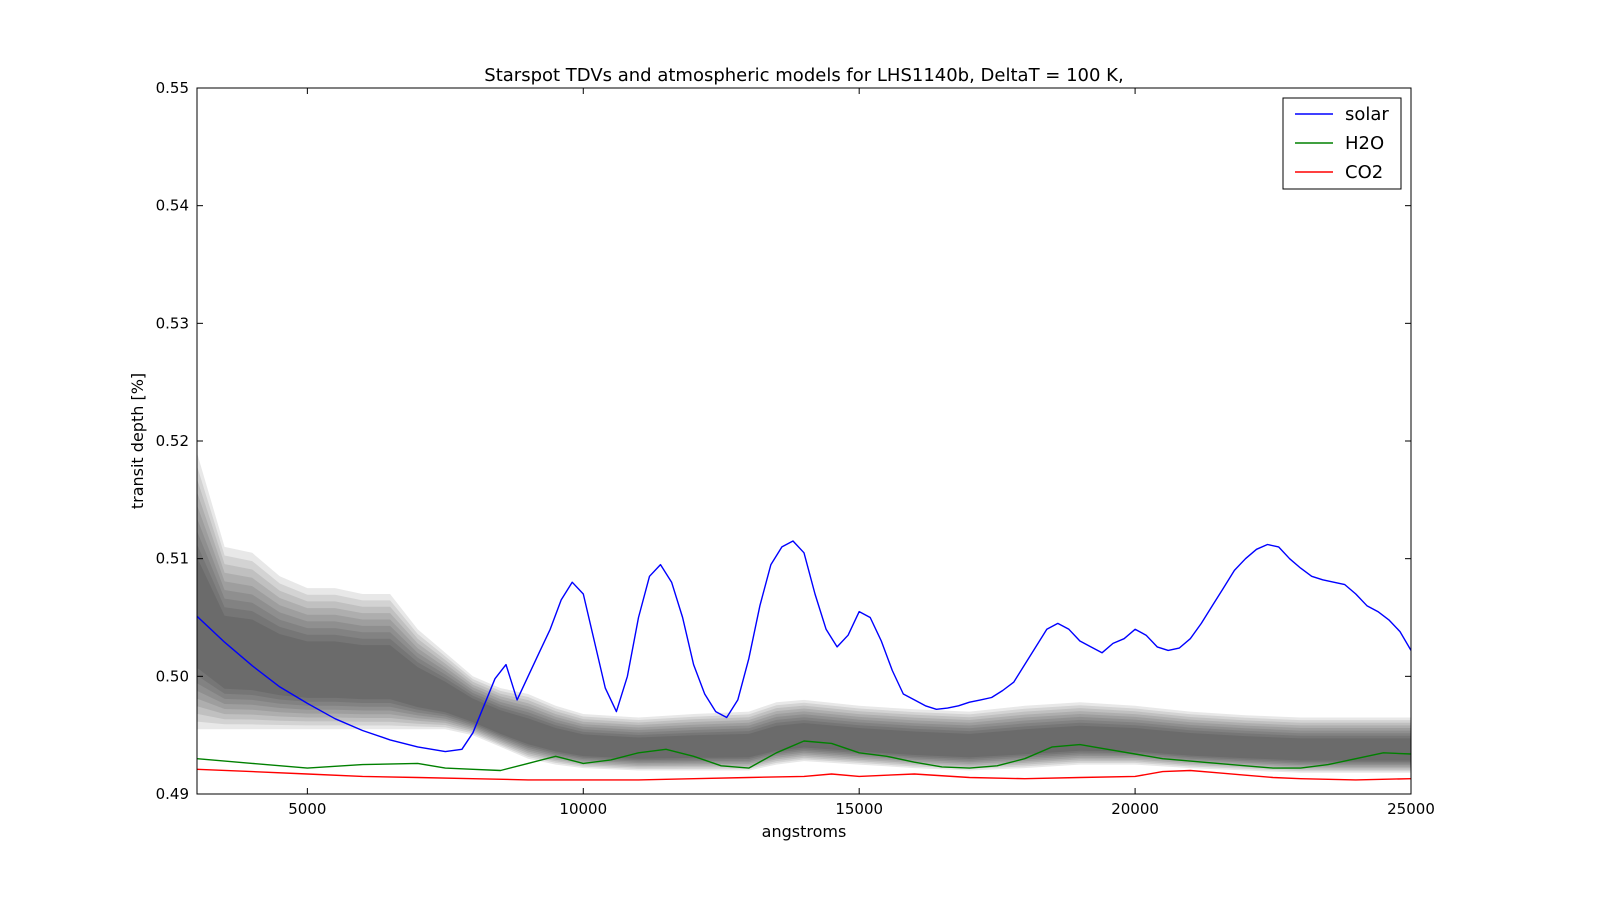  What do you see at coordinates (1367, 114) in the screenshot?
I see `legend-label-solar: solar` at bounding box center [1367, 114].